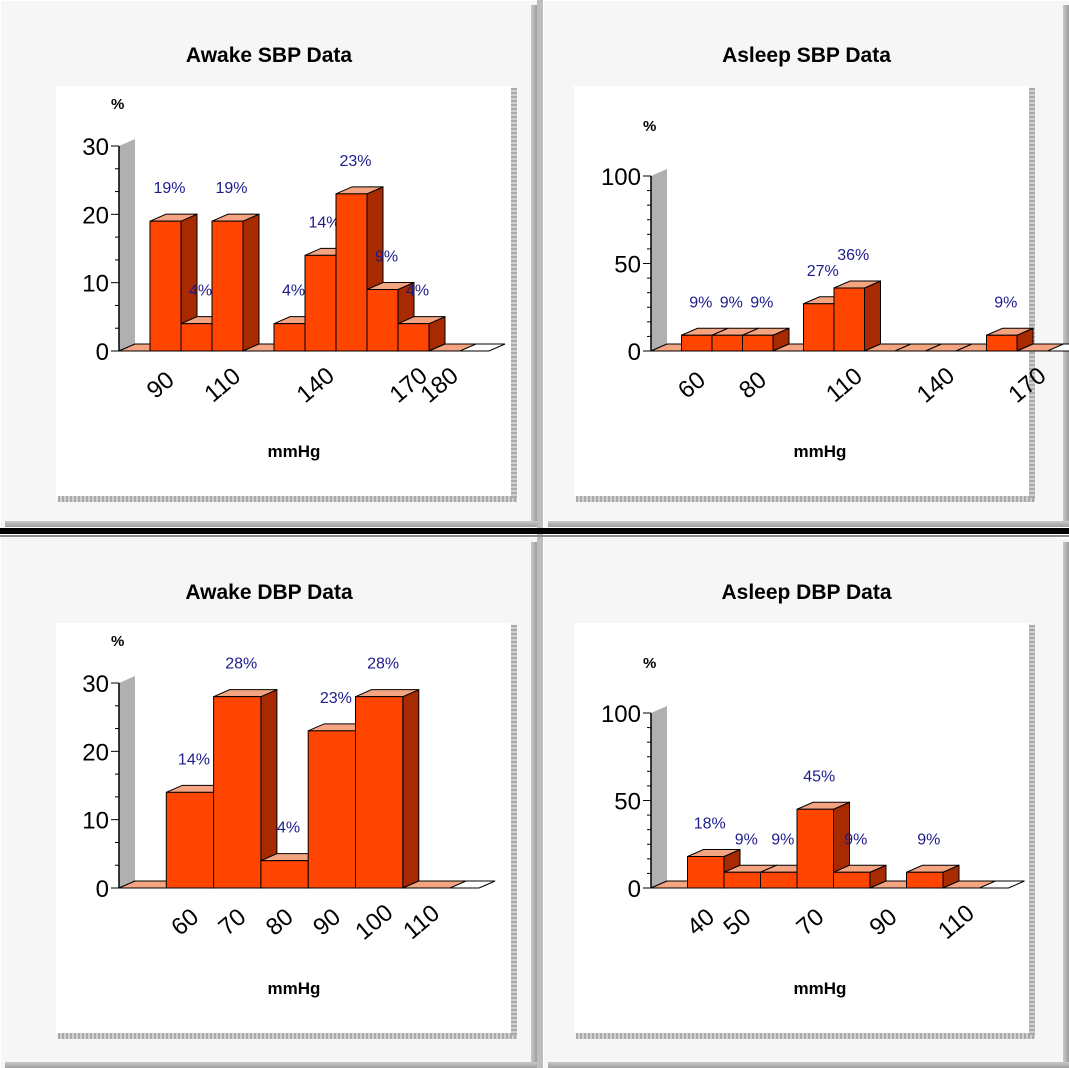 This screenshot has height=1068, width=1069. Describe the element at coordinates (1027, 385) in the screenshot. I see `x-tick-label: 170` at that location.